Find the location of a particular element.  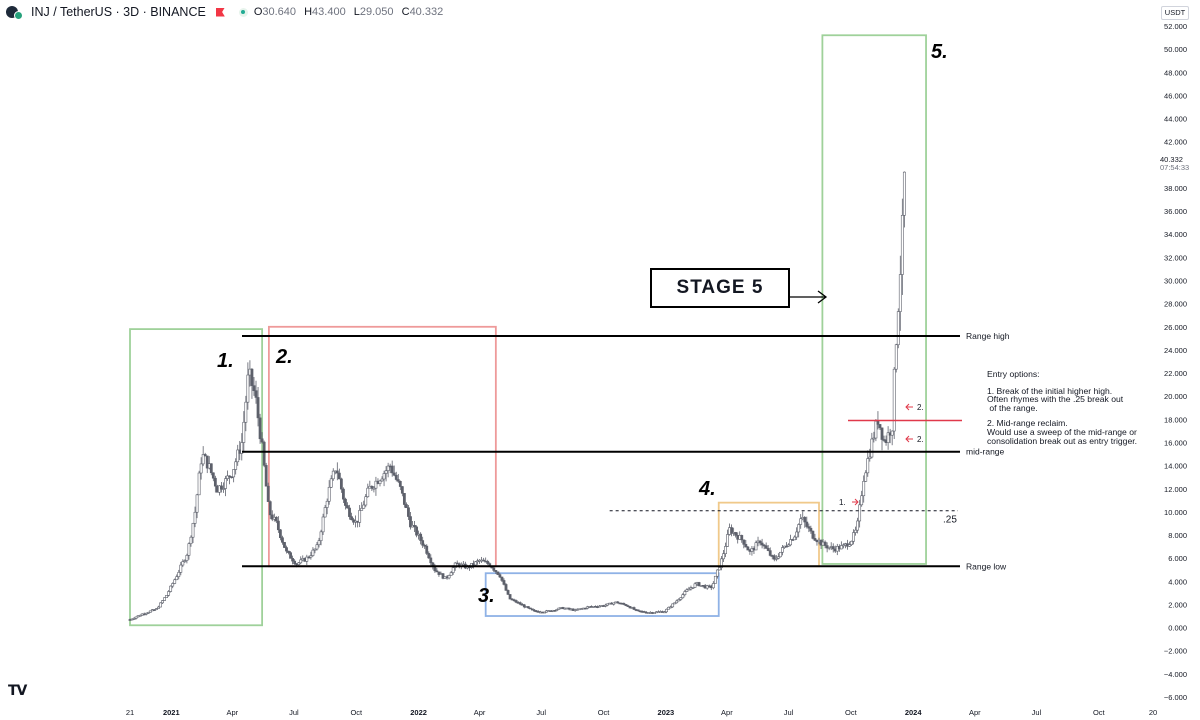

tradingview-logo: TV is located at coordinates (17, 691).